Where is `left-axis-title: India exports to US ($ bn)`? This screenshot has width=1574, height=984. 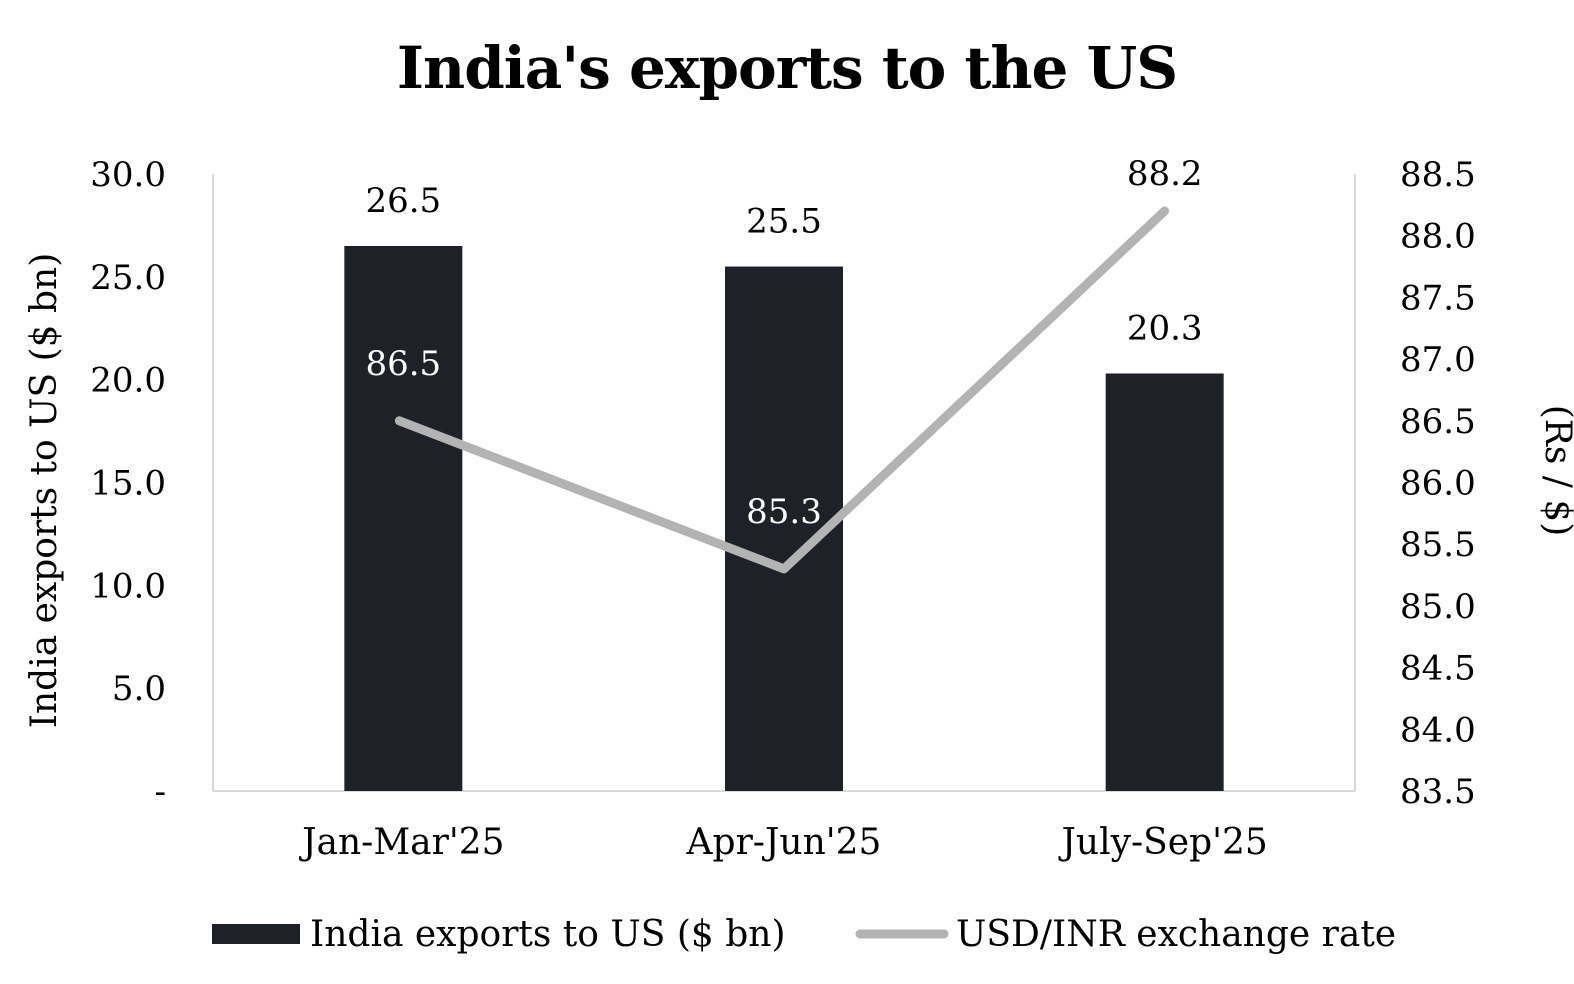
left-axis-title: India exports to US ($ bn) is located at coordinates (44, 491).